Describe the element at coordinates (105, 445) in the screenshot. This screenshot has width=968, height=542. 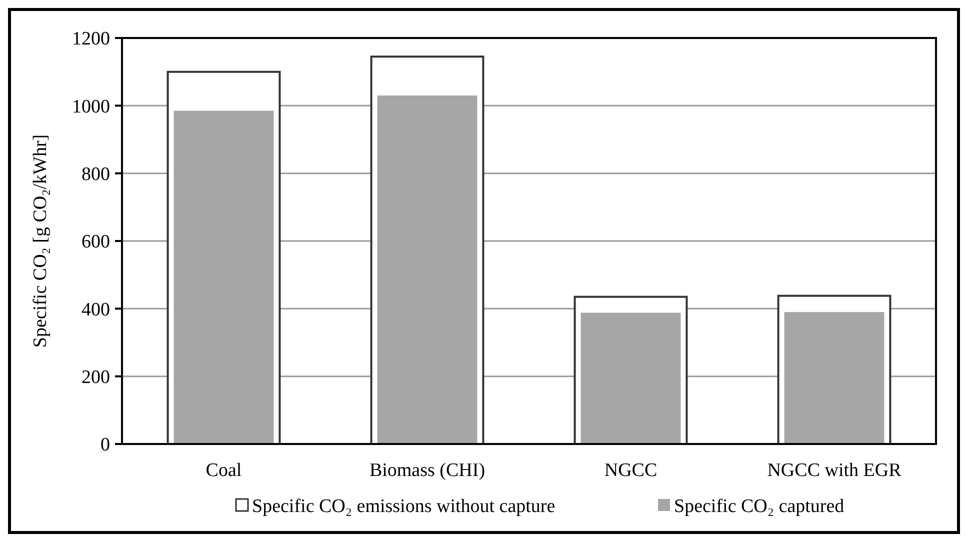
I see `y-tick-label: 0` at that location.